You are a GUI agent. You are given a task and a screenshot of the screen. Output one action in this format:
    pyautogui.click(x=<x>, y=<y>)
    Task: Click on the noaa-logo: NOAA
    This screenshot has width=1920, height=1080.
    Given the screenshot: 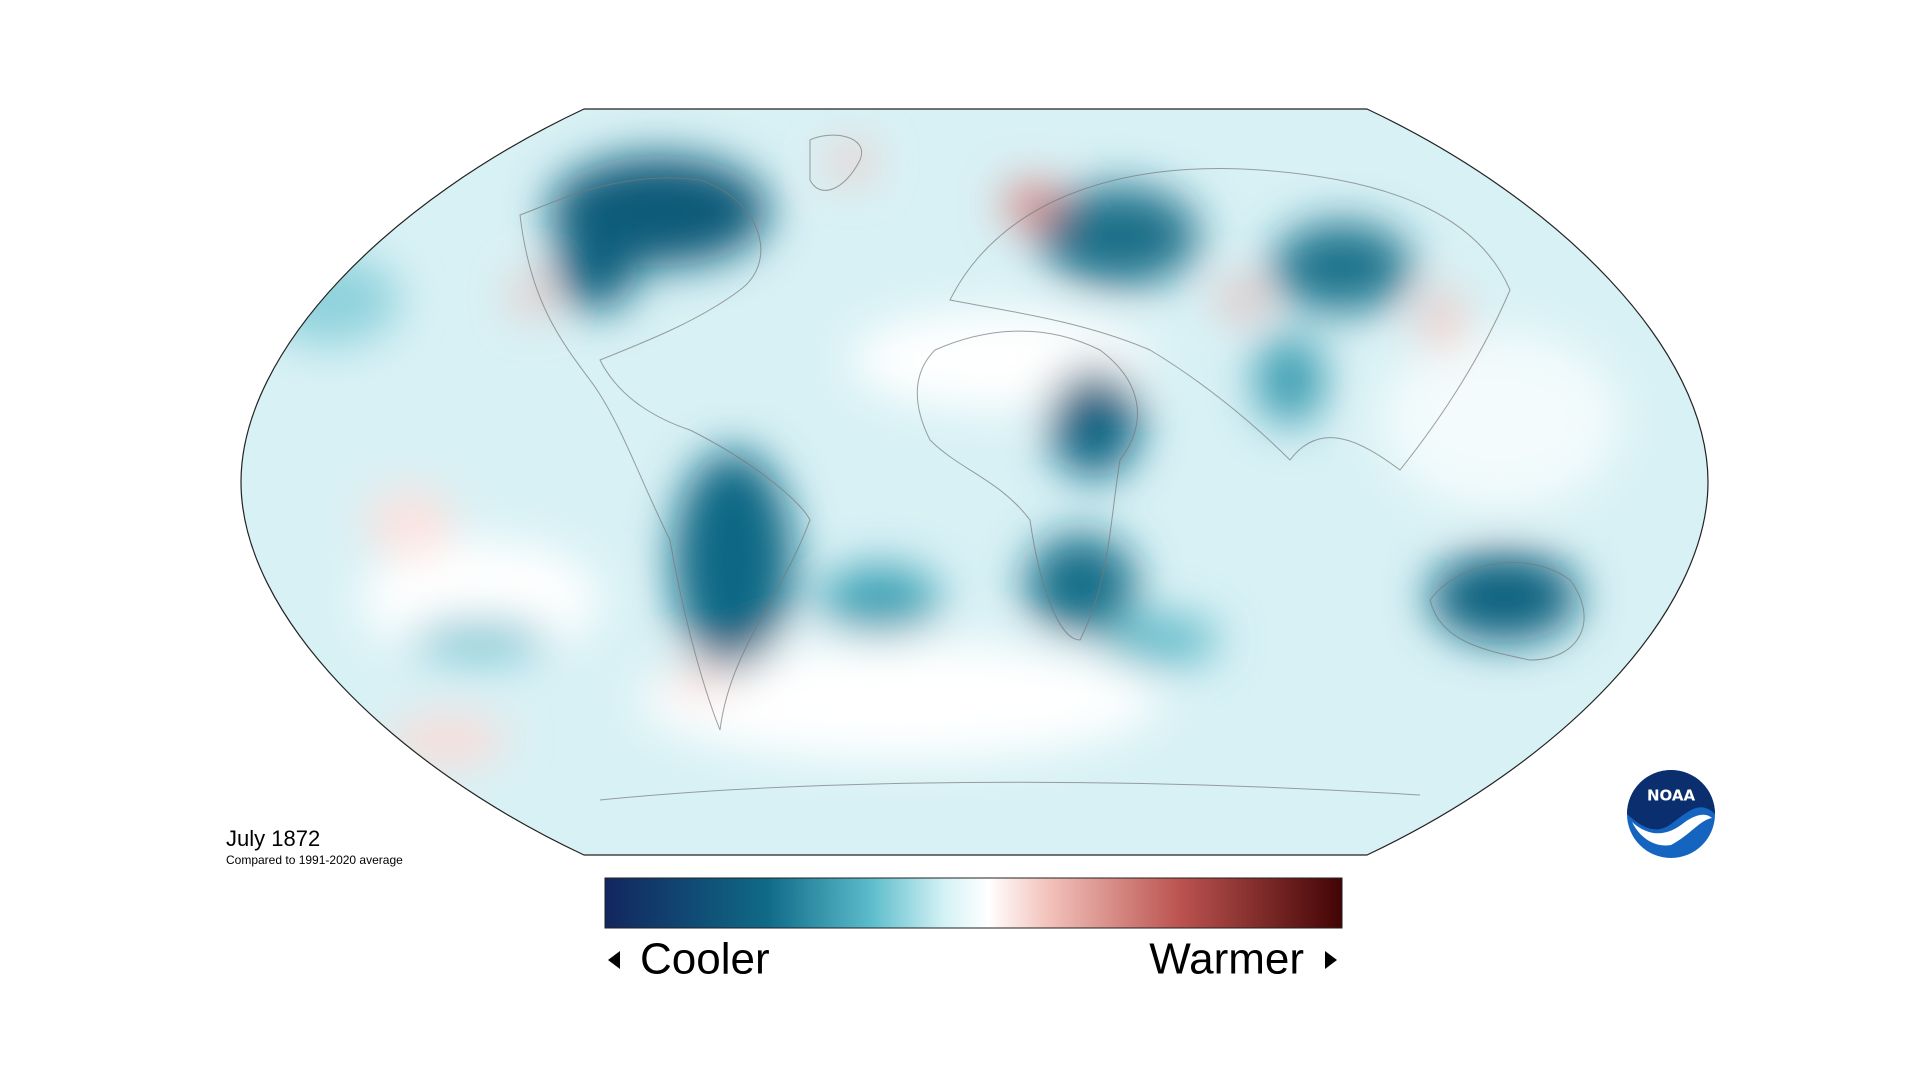 What is the action you would take?
    pyautogui.click(x=1671, y=814)
    